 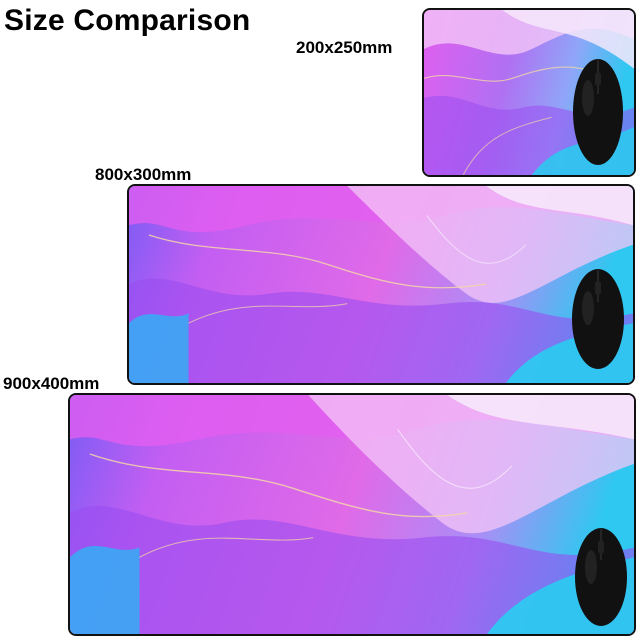 I want to click on size-label-small: 200x250mm, so click(x=344, y=47).